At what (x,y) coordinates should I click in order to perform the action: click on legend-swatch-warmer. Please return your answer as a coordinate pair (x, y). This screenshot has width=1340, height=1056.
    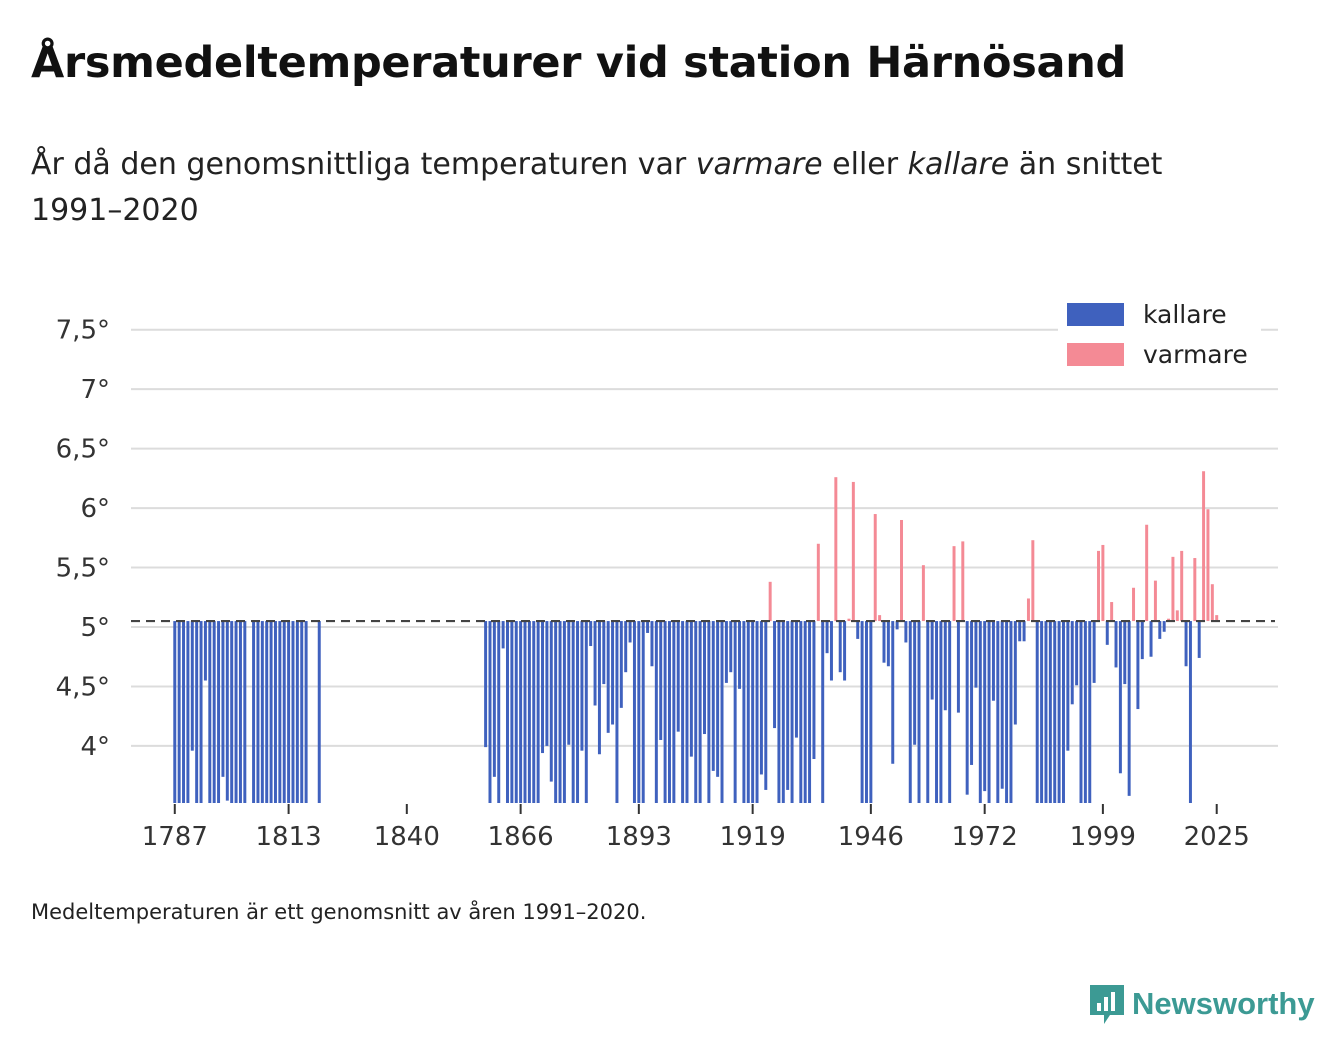
    Looking at the image, I should click on (1095, 354).